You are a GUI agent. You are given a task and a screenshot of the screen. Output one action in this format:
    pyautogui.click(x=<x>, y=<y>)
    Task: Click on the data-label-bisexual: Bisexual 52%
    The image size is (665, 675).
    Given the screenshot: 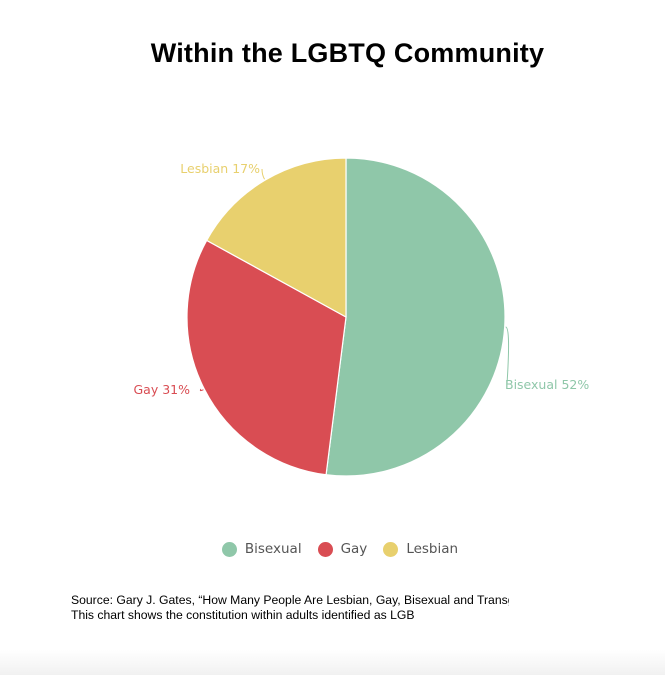 What is the action you would take?
    pyautogui.click(x=547, y=384)
    